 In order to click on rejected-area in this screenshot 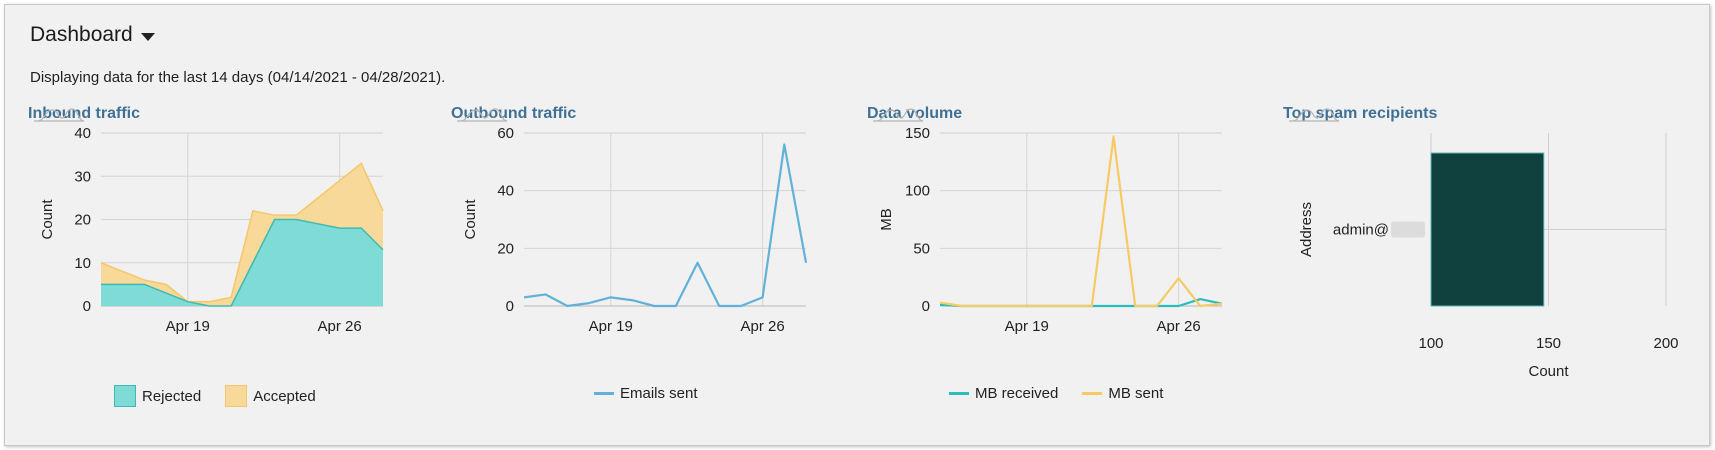, I will do `click(242, 262)`.